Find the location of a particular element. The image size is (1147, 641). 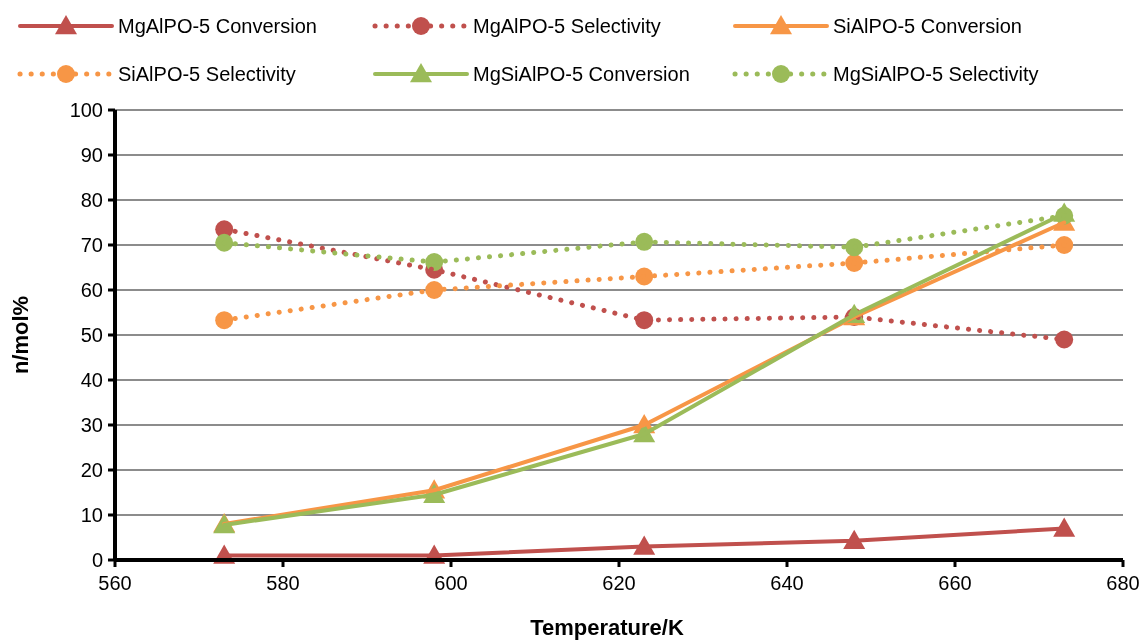

y-tick-label: 10 is located at coordinates (91, 515).